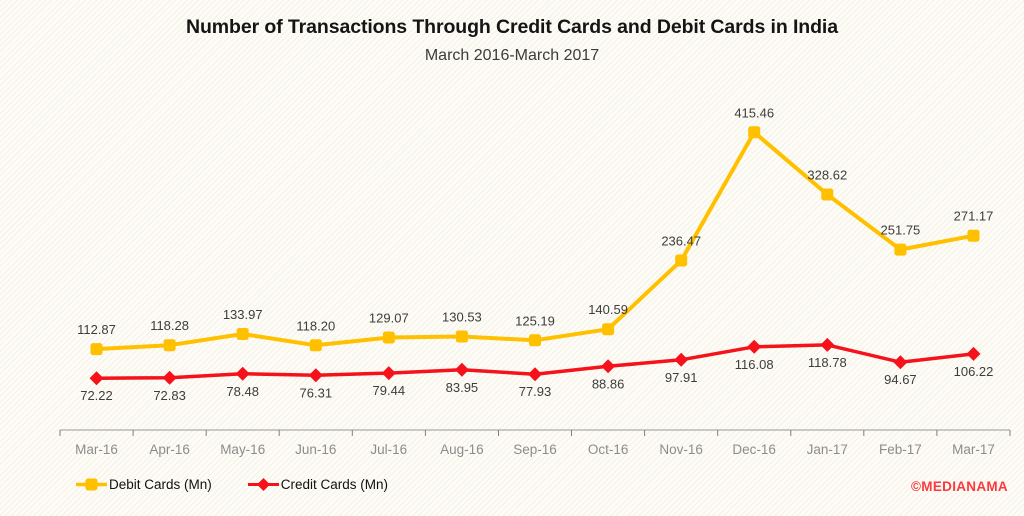 This screenshot has height=516, width=1024. Describe the element at coordinates (462, 449) in the screenshot. I see `svg-text: Aug-16` at that location.